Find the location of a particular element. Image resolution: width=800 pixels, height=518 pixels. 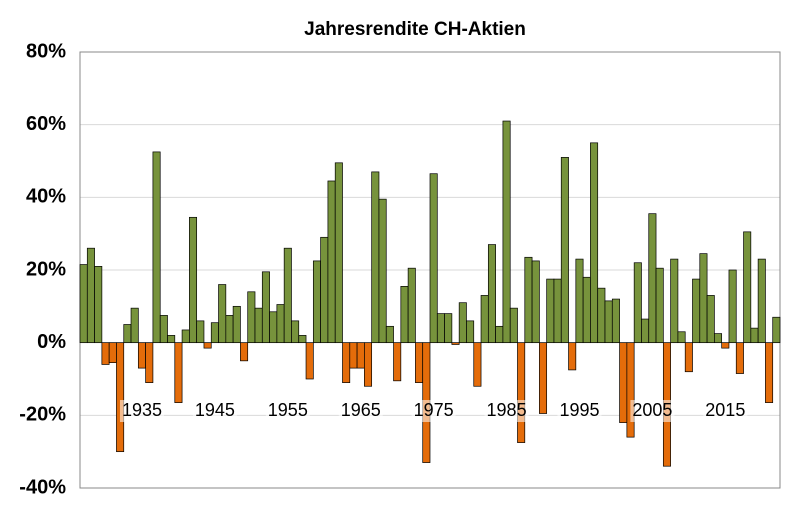

y-tick-label: -40% is located at coordinates (42, 487).